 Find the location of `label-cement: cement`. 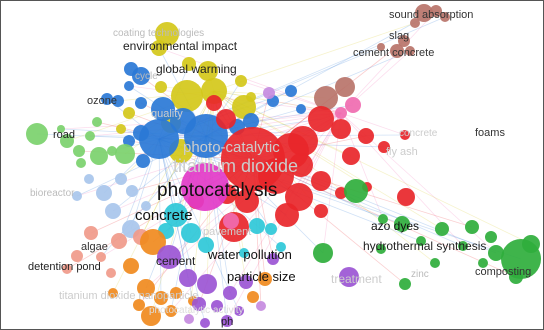

label-cement: cement is located at coordinates (176, 261).